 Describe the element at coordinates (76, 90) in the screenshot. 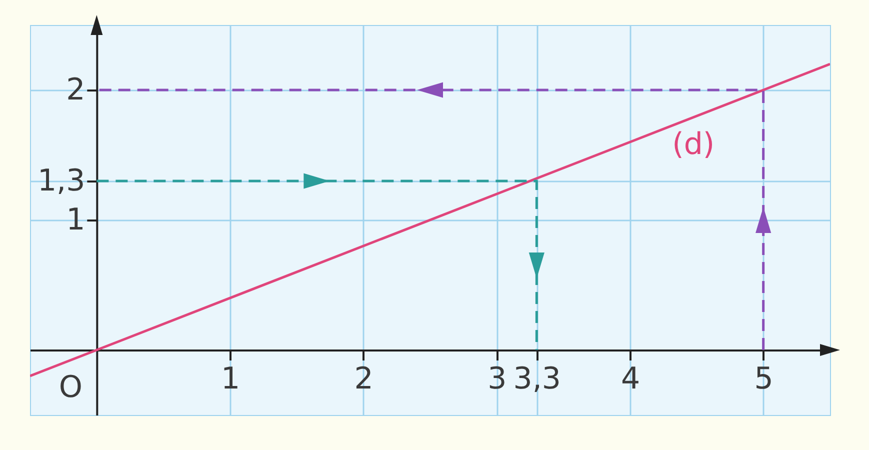

I see `y-tick-label: 2` at that location.